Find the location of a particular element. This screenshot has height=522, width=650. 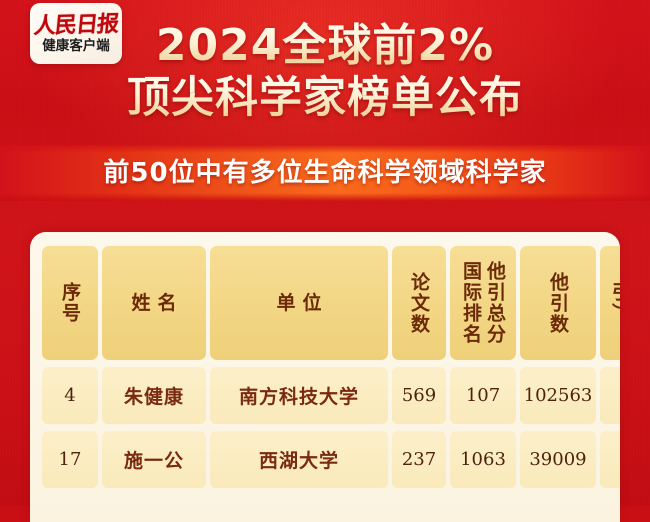

cell-citations: 102563 is located at coordinates (558, 395).